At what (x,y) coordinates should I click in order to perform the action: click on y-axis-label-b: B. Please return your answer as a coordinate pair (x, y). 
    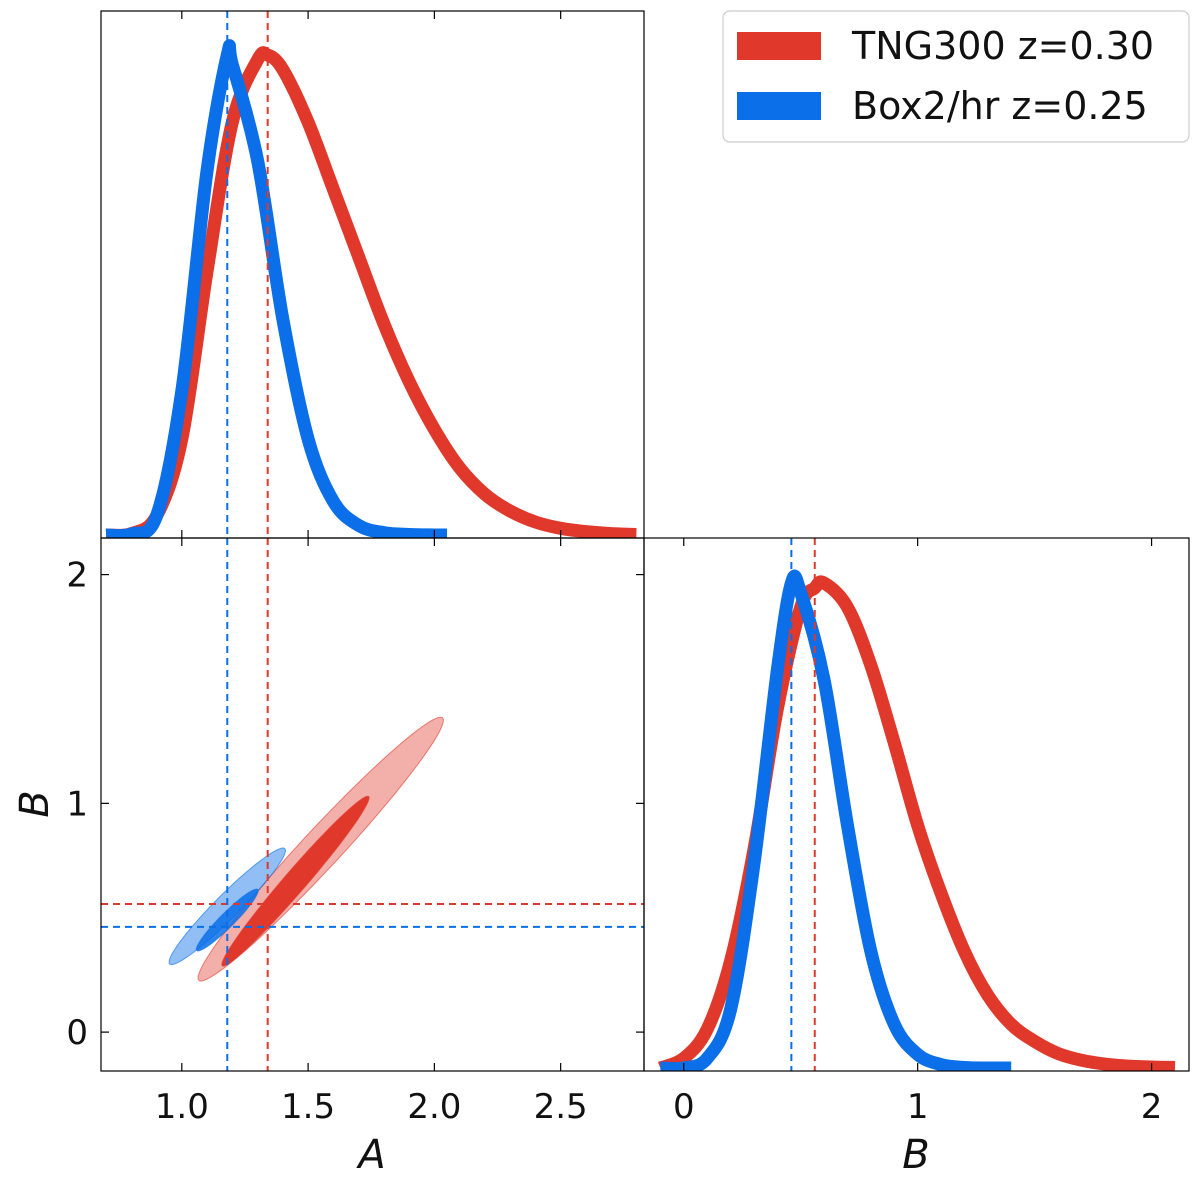
    Looking at the image, I should click on (35, 803).